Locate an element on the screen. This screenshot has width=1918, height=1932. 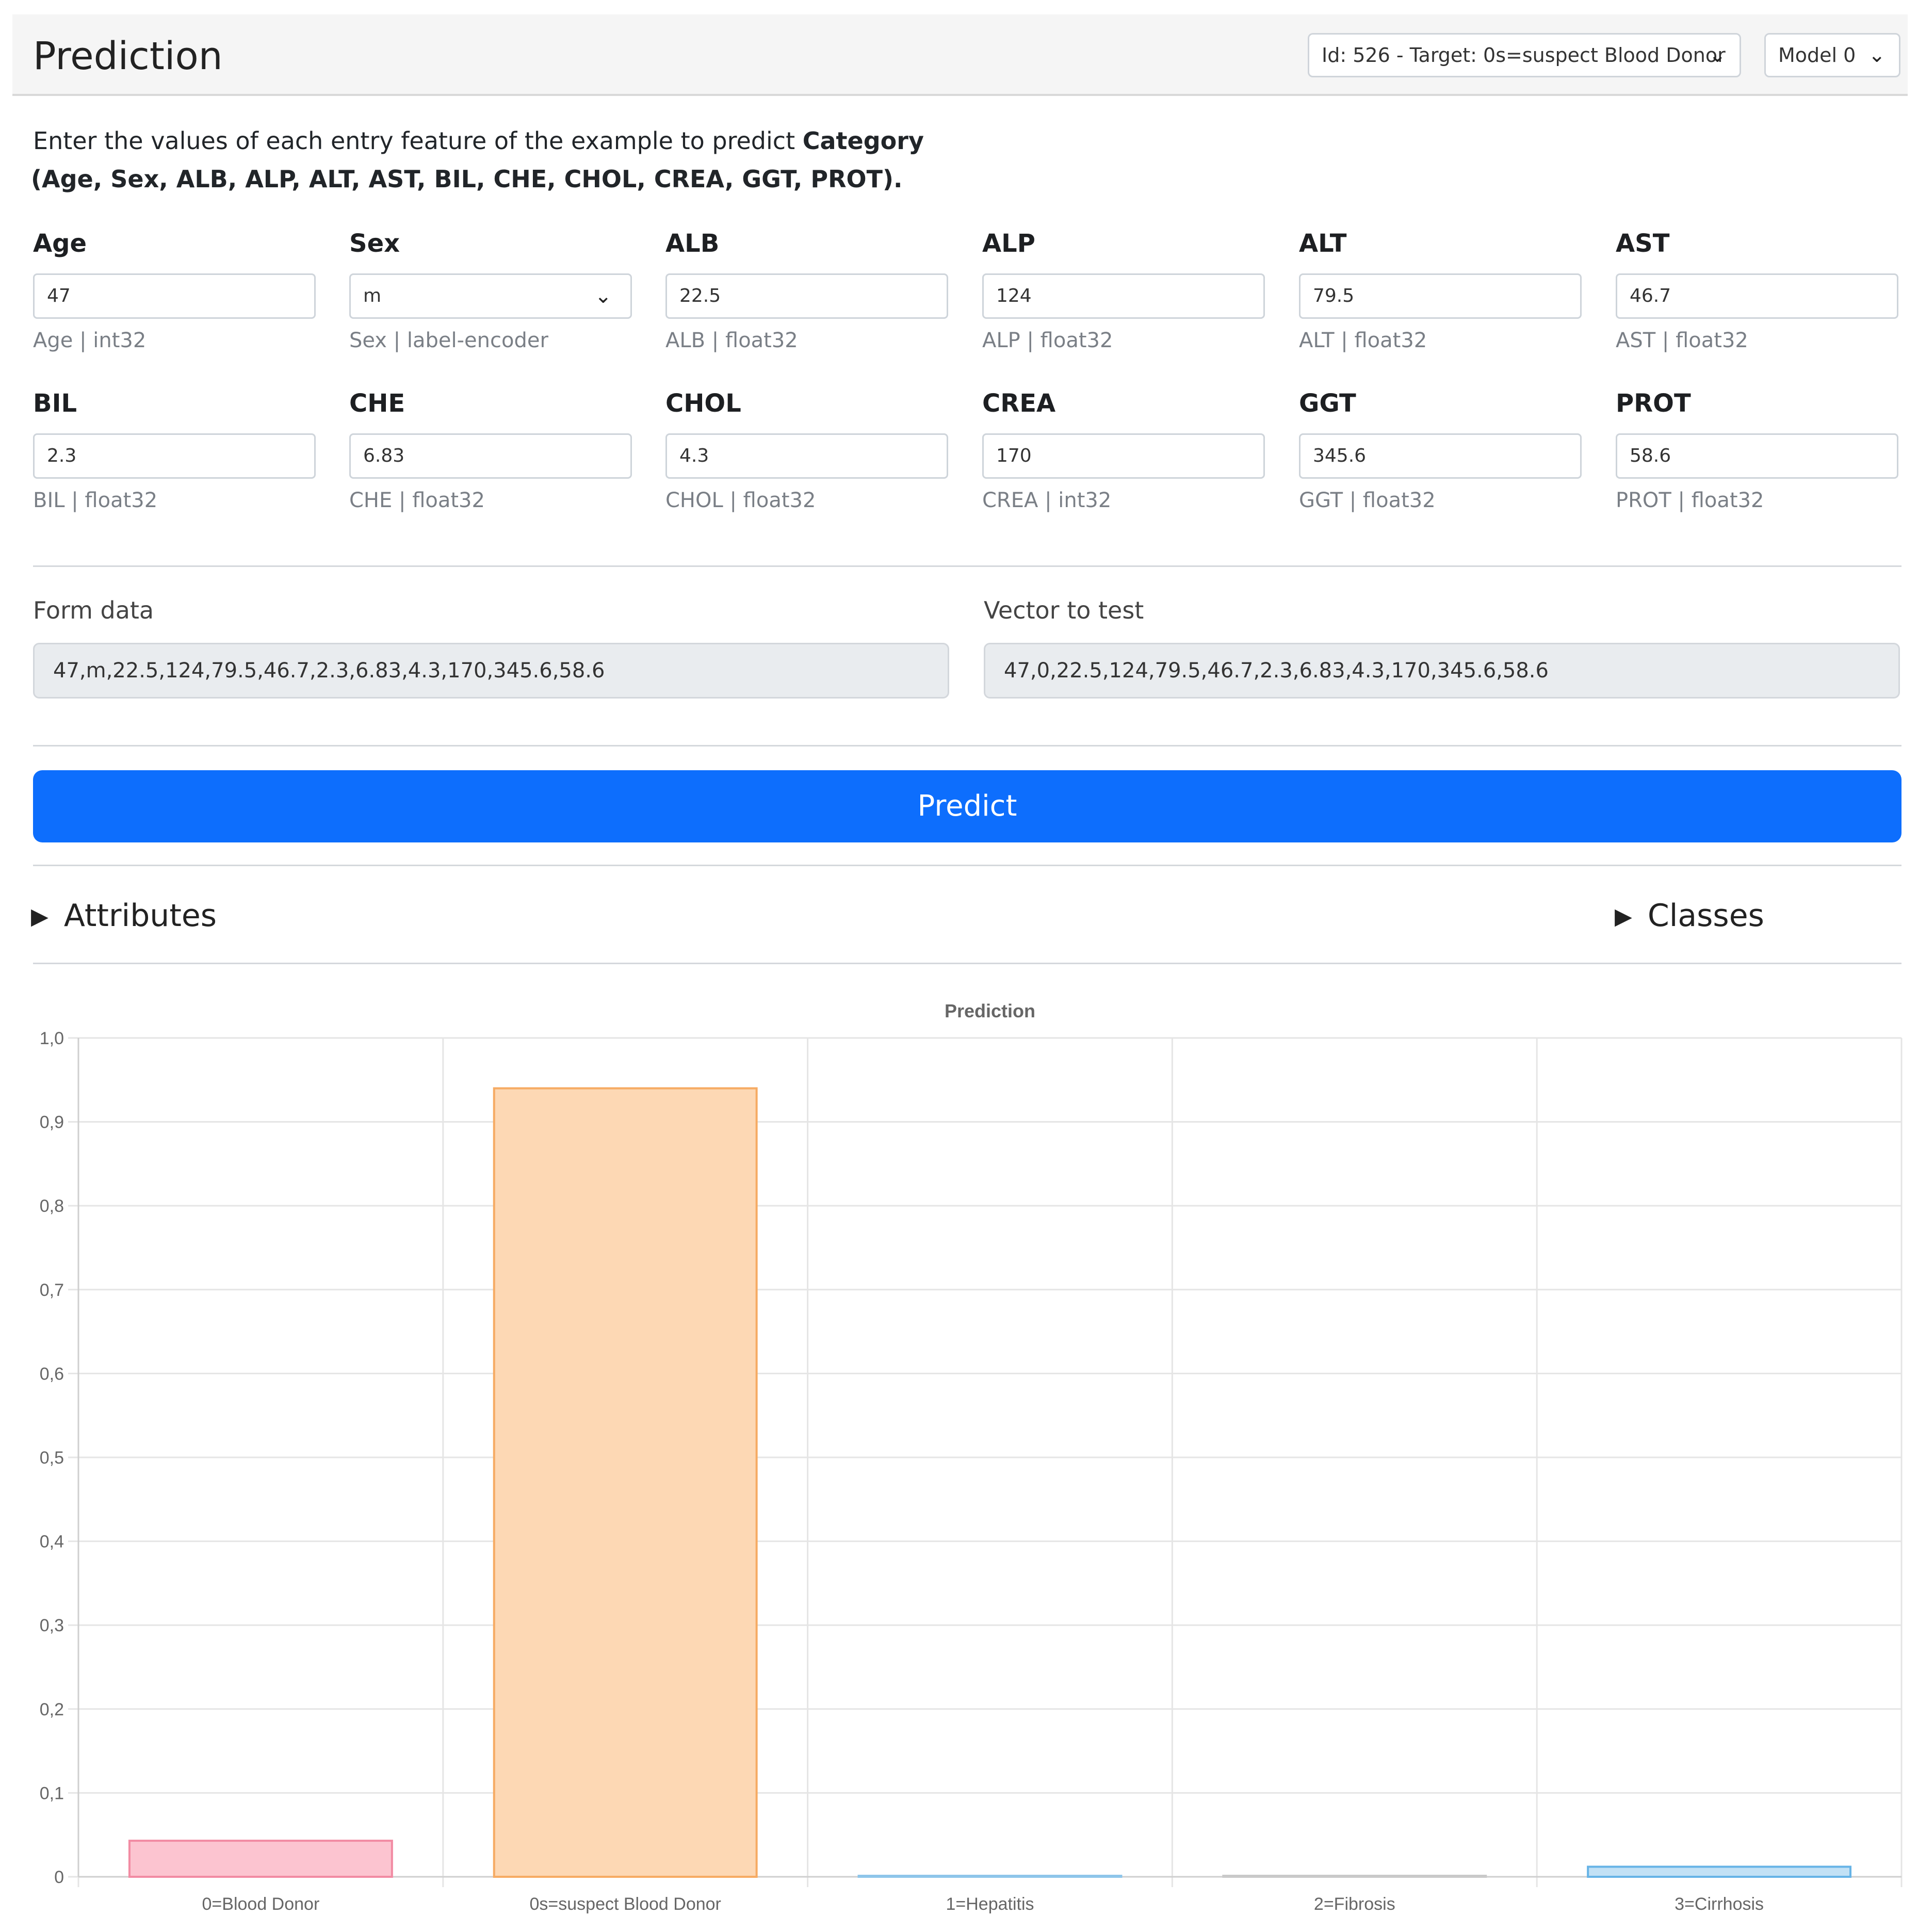
field-label: AST is located at coordinates (1643, 243).